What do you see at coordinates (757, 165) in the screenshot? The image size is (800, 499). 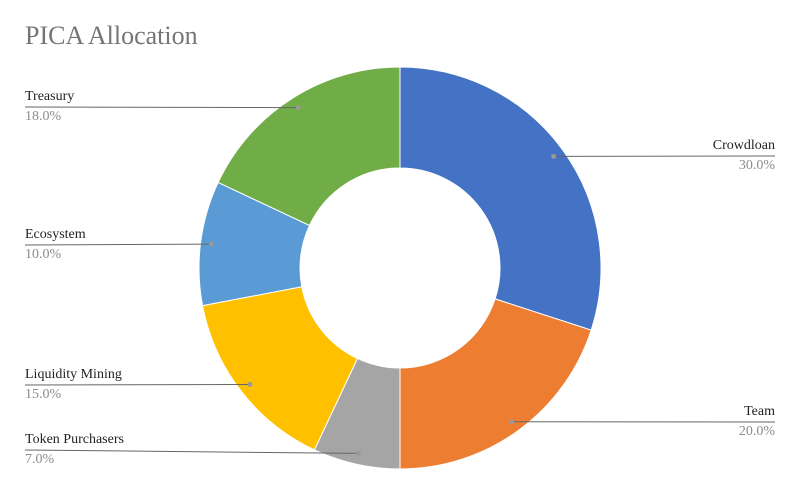 I see `slice-value-label: 30.0%` at bounding box center [757, 165].